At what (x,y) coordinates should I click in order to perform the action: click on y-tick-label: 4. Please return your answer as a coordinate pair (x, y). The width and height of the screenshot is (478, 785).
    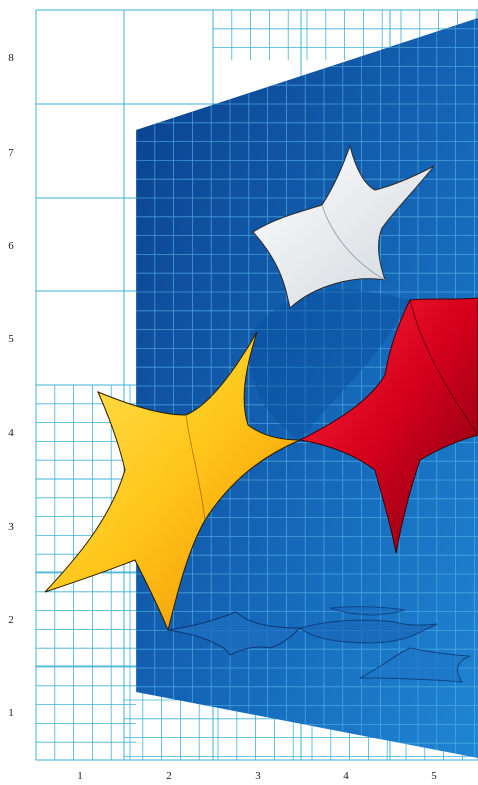
    Looking at the image, I should click on (11, 433).